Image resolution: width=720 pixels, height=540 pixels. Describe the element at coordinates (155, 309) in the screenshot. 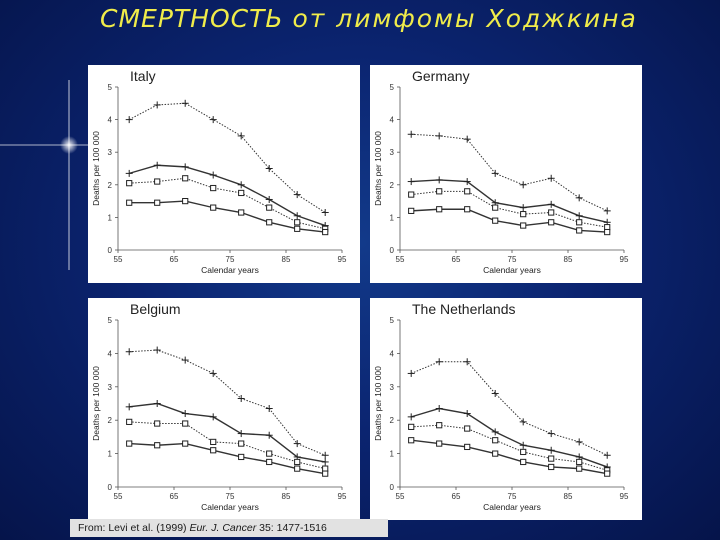

I see `chart-title: Belgium` at that location.